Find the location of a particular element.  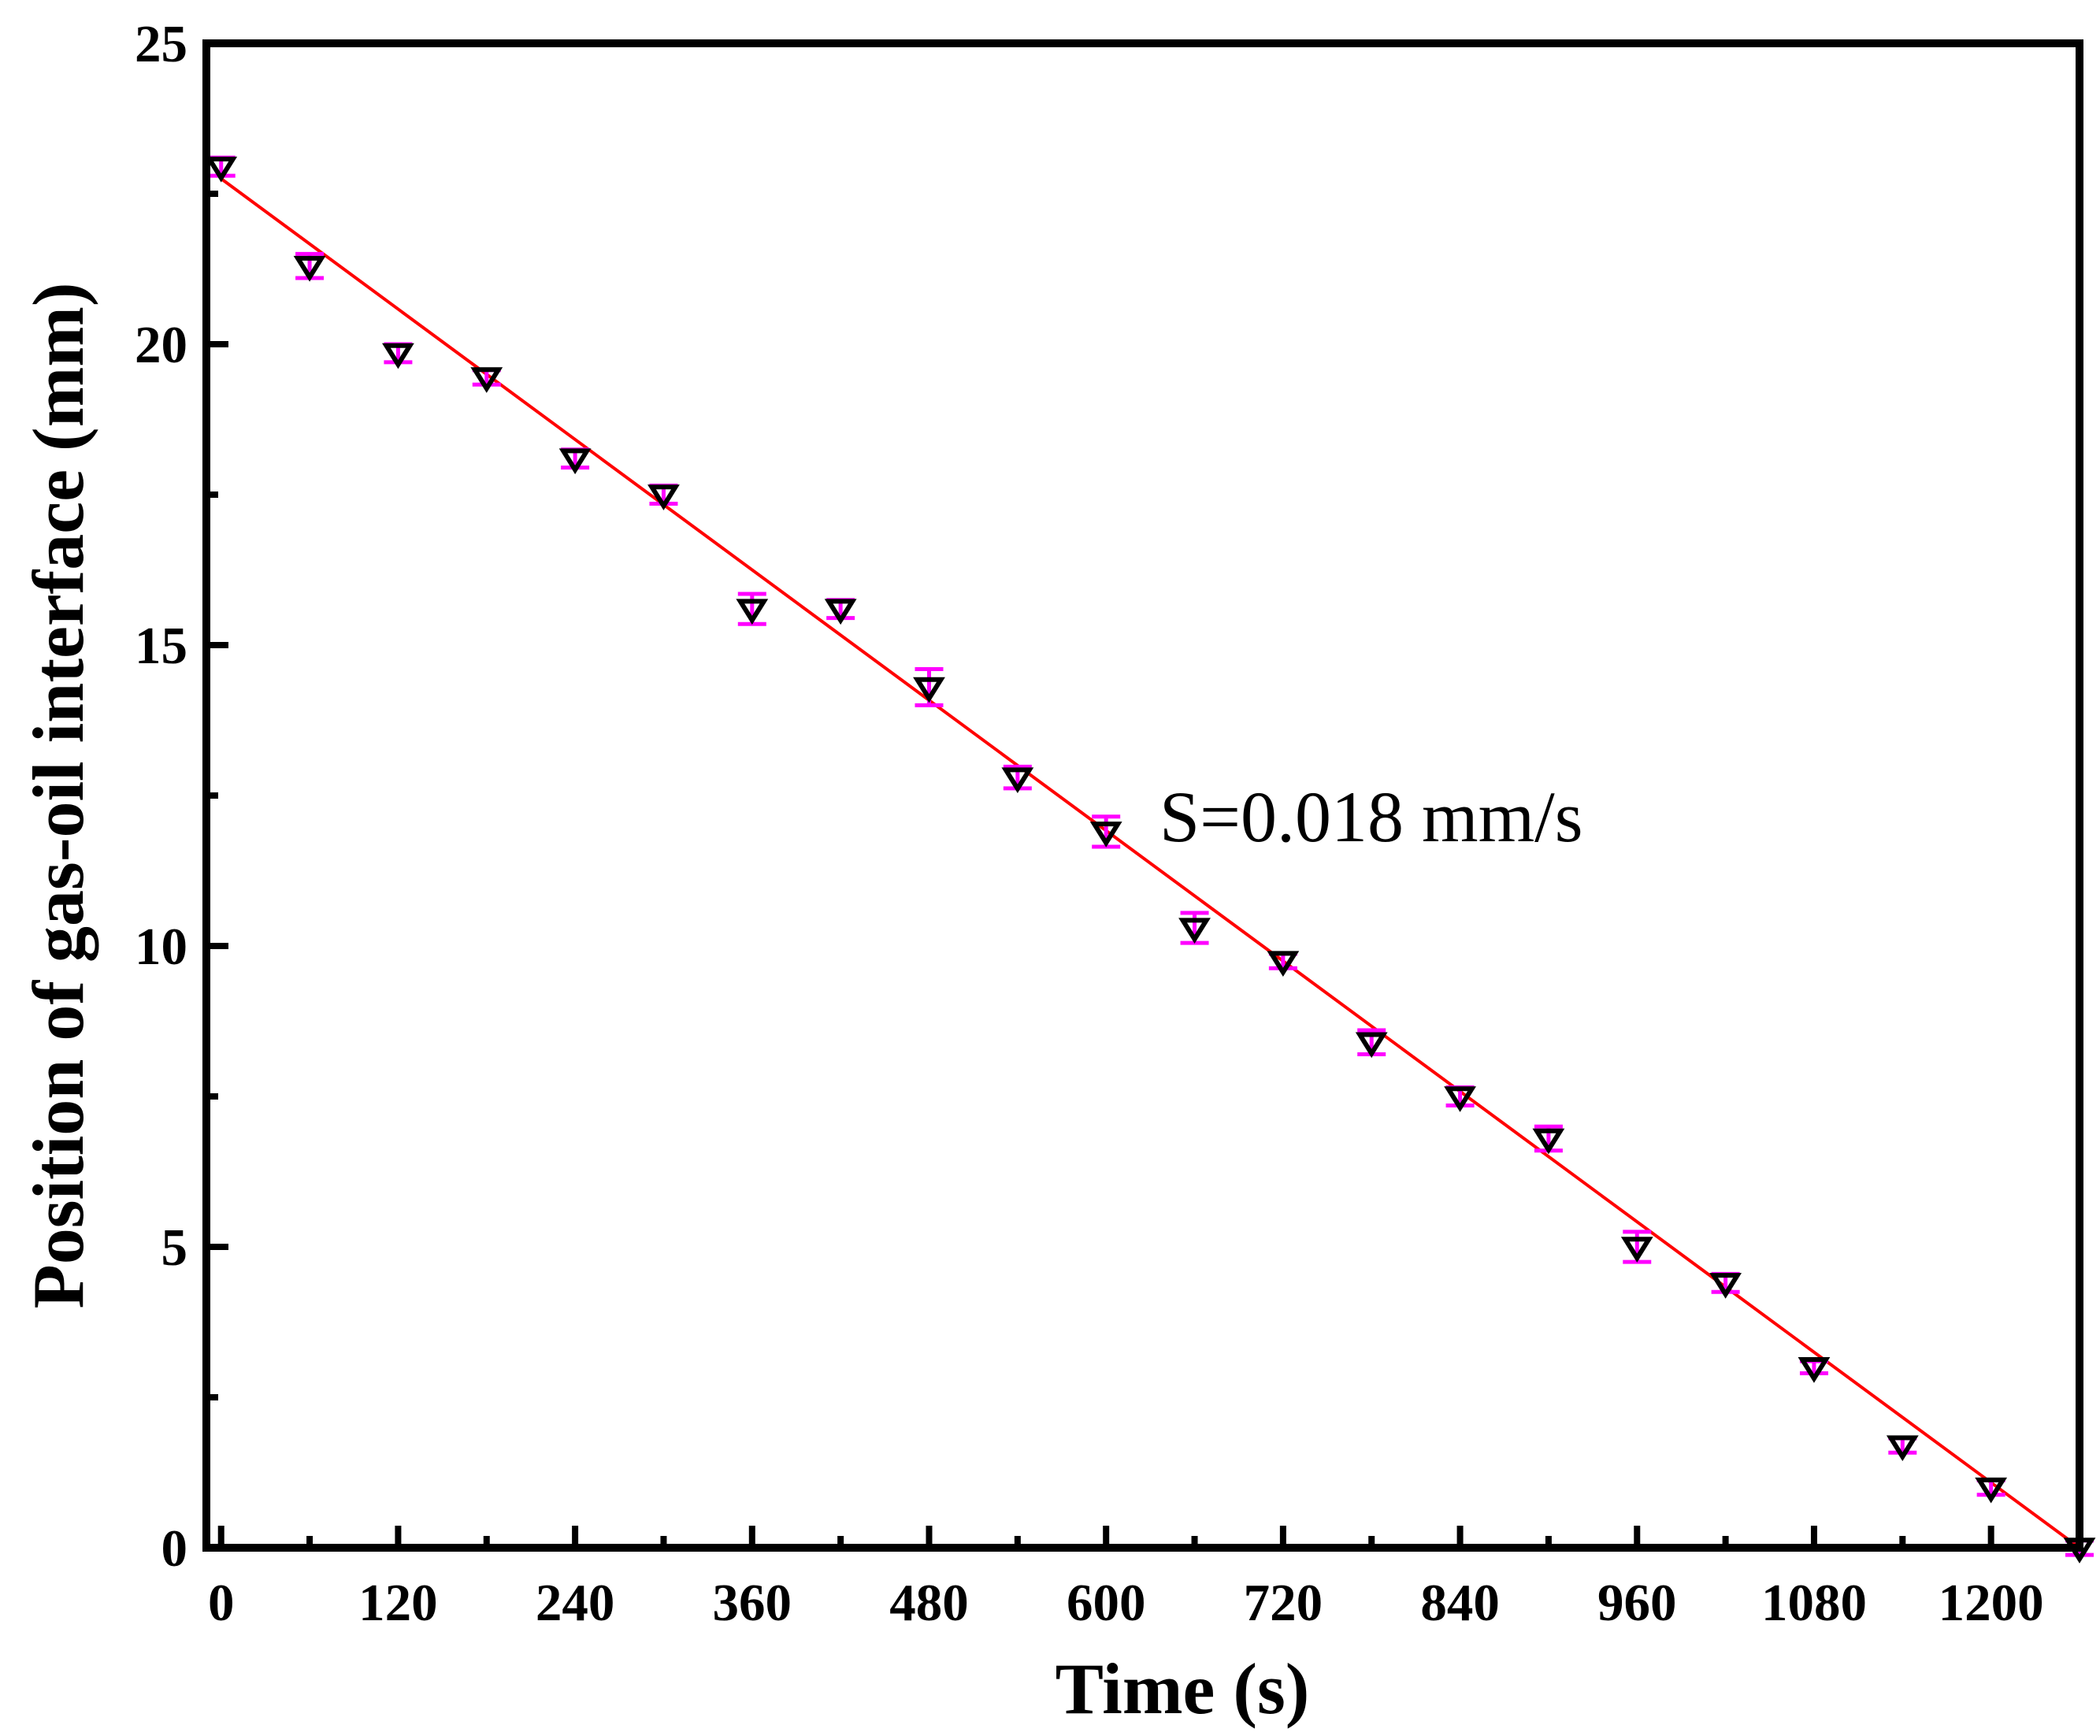

x-tick-label: 120 is located at coordinates (398, 1603).